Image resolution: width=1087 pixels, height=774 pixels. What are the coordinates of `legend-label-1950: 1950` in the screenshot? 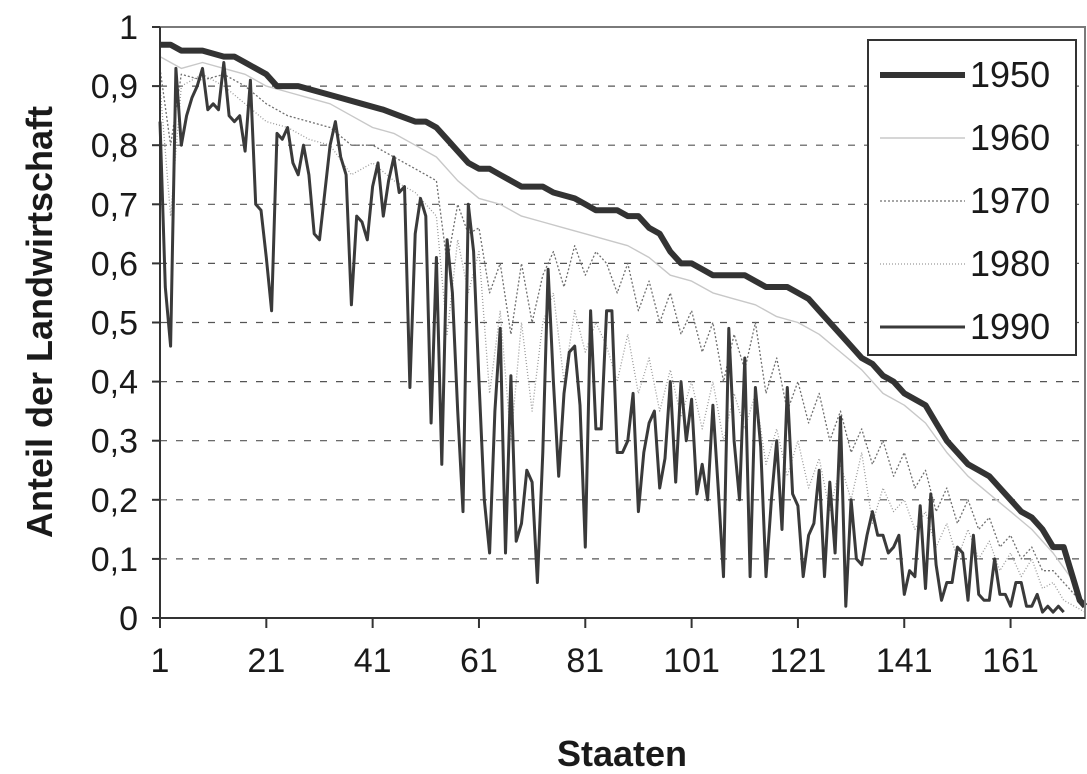 It's located at (1010, 74).